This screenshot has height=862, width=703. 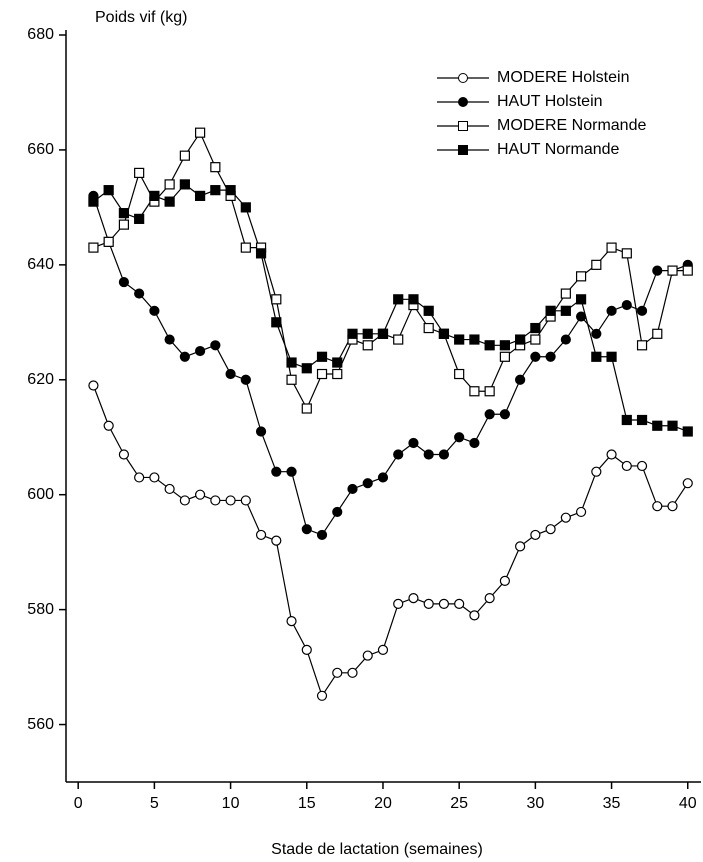 What do you see at coordinates (40, 609) in the screenshot?
I see `y-tick-label: 580` at bounding box center [40, 609].